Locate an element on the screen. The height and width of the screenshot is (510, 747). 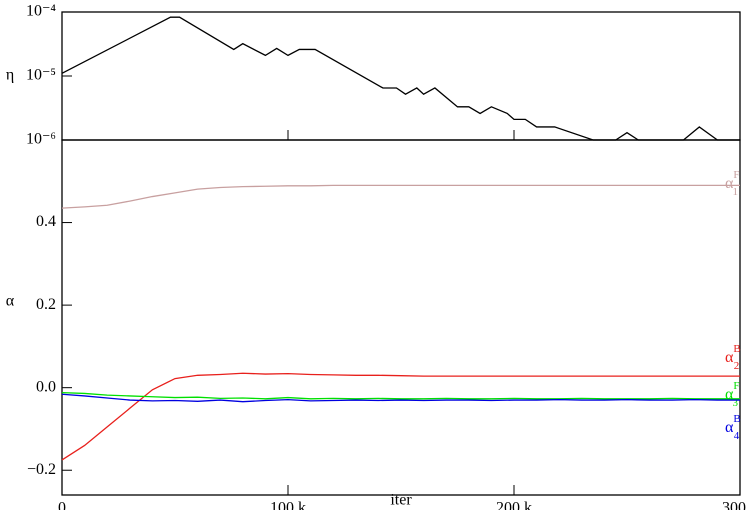
series-label: αB 2 is located at coordinates (733, 357).